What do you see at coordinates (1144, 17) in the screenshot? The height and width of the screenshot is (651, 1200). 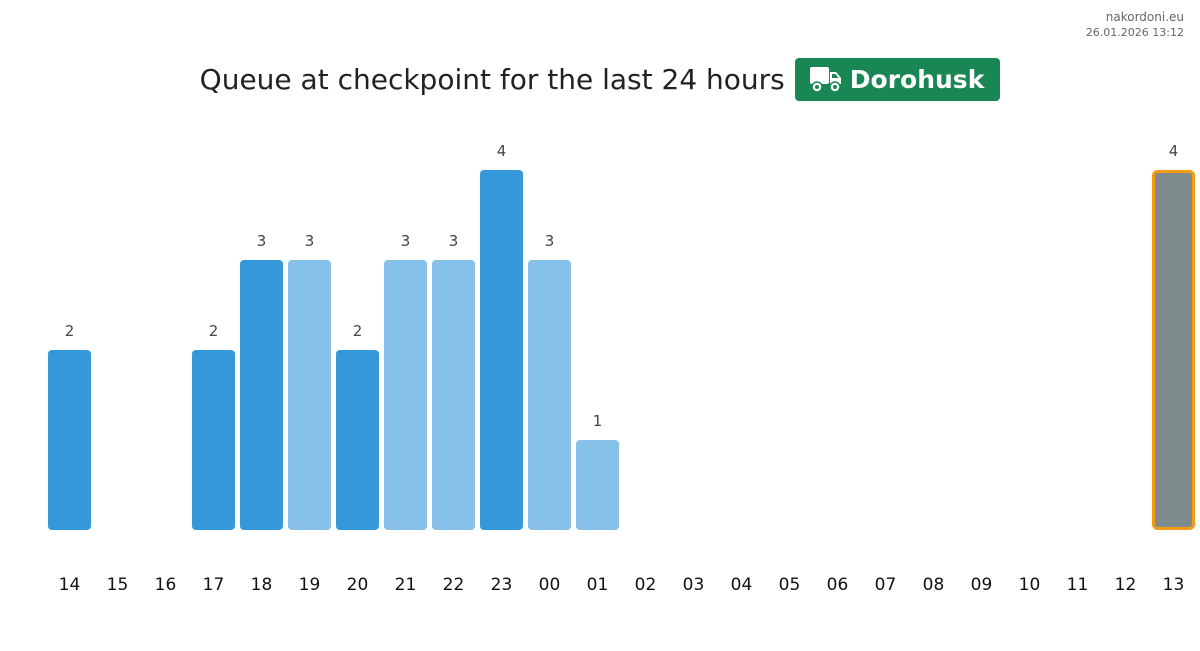 I see `source-site: nakordoni.eu` at bounding box center [1144, 17].